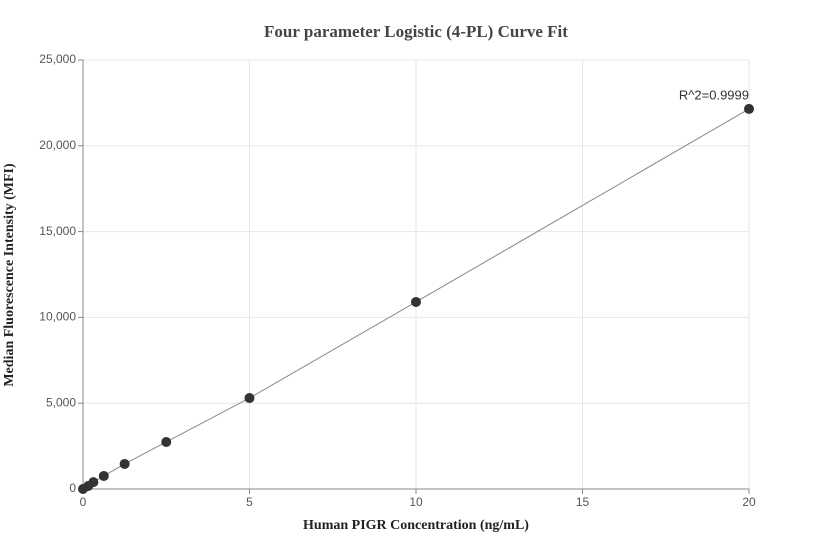 Image resolution: width=832 pixels, height=560 pixels. I want to click on x-axis-label: Human PIGR Concentration (ng/mL), so click(416, 525).